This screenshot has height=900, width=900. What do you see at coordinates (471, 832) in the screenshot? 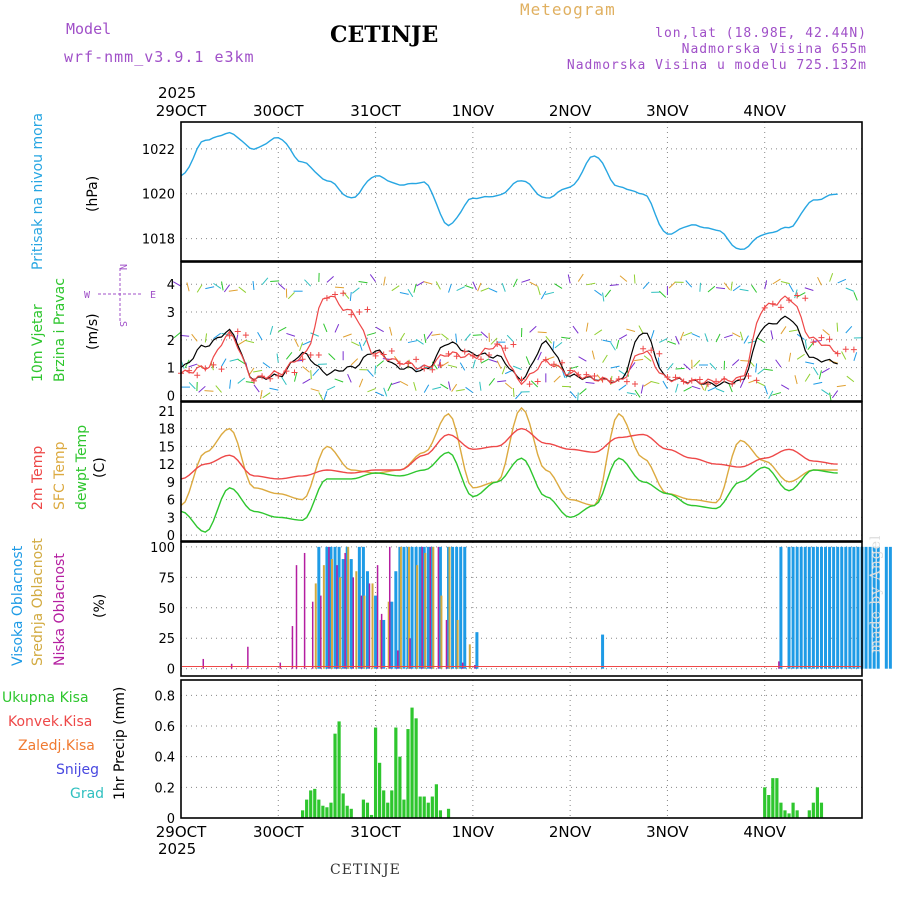
I see `x-ticks-bottom: 29OCT 30OCT 31OCT 1NOV 2NOV 3NOV 4NOV` at bounding box center [471, 832].